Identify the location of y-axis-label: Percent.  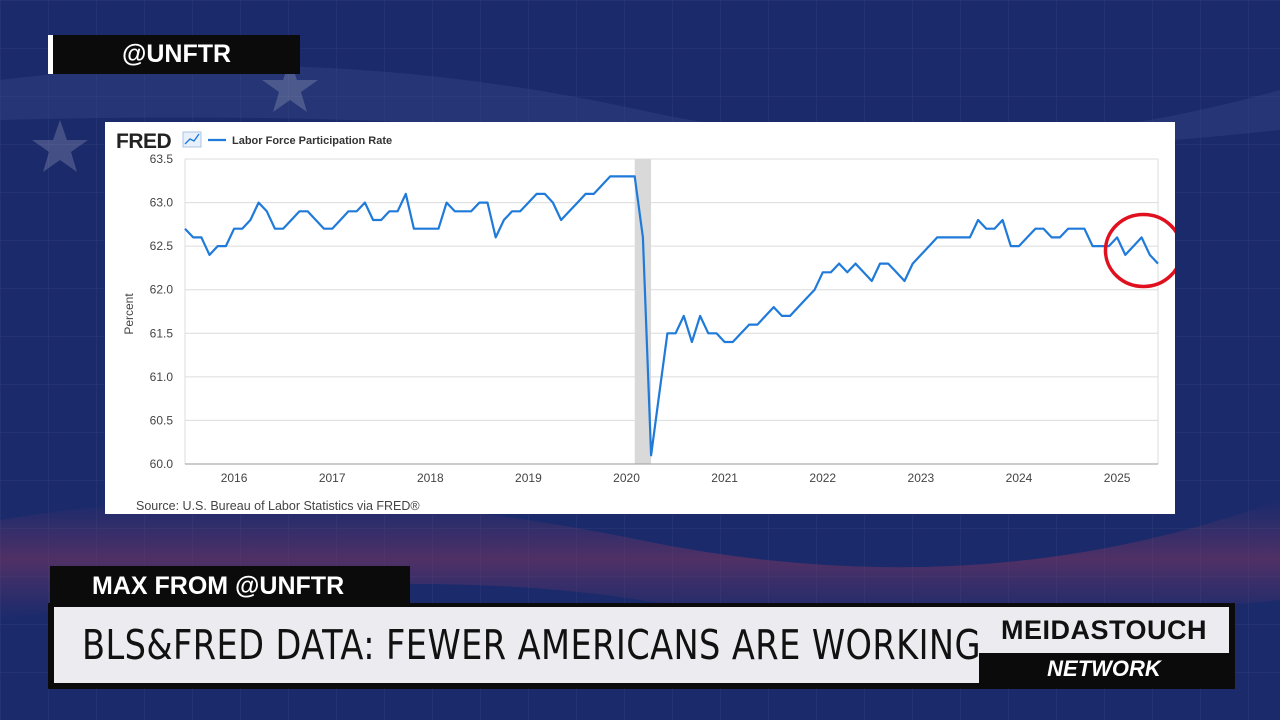
(129, 314).